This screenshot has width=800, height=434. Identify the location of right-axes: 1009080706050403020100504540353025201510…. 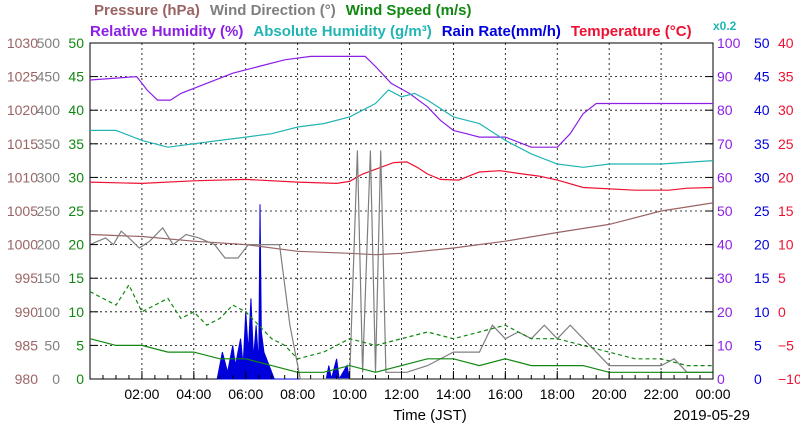
(752, 211).